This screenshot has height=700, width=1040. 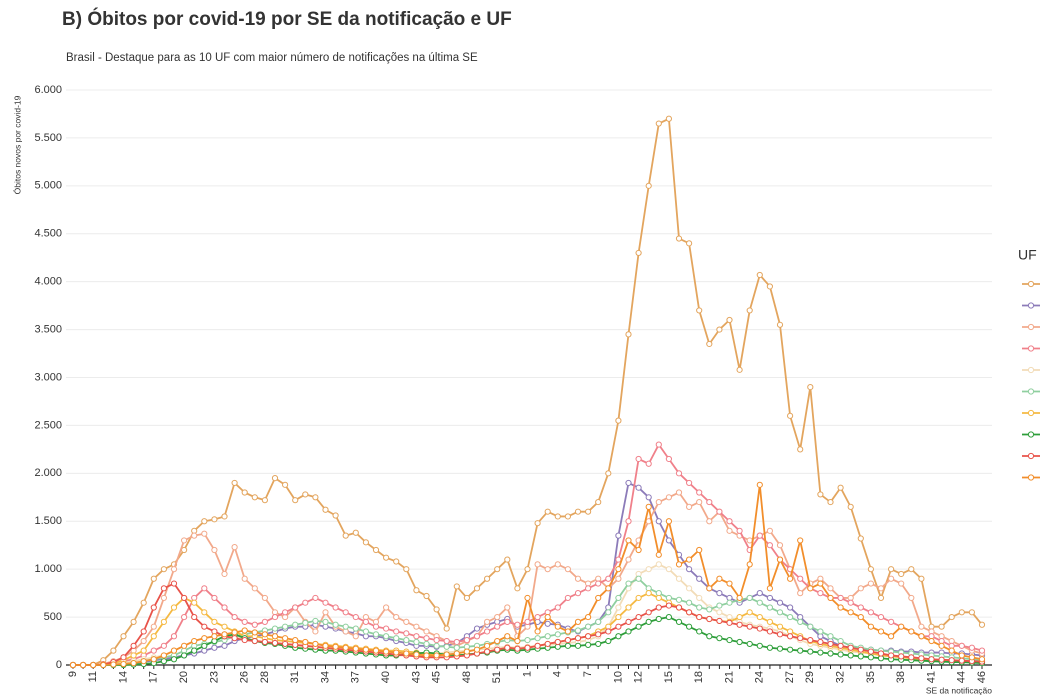 What do you see at coordinates (810, 677) in the screenshot?
I see `x-tick-label: 29` at bounding box center [810, 677].